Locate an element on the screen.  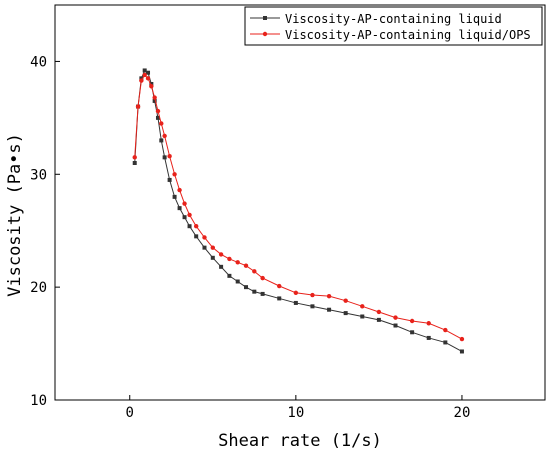
x-axis-title: Shear rate (1/s) is located at coordinates (300, 441).